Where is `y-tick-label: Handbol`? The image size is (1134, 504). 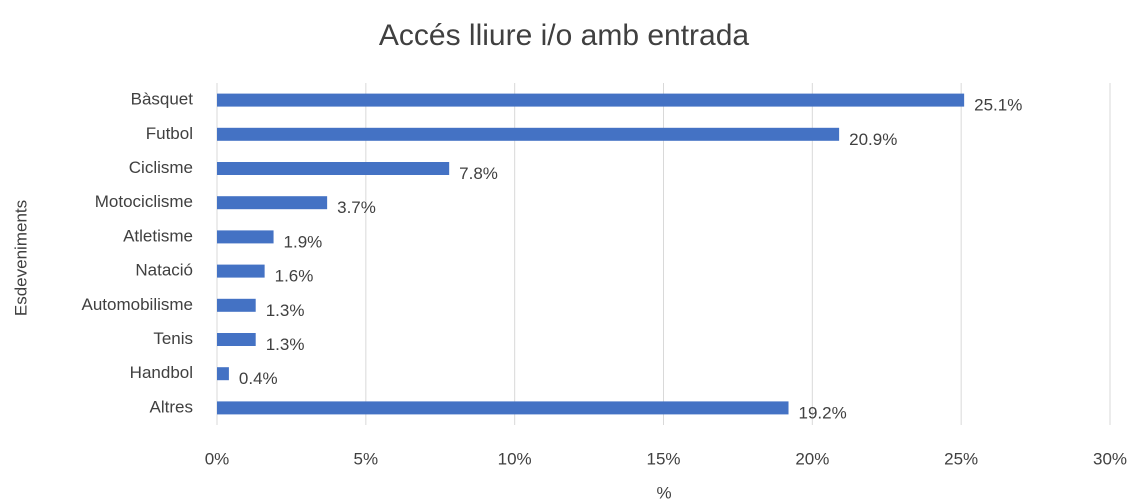 y-tick-label: Handbol is located at coordinates (161, 372).